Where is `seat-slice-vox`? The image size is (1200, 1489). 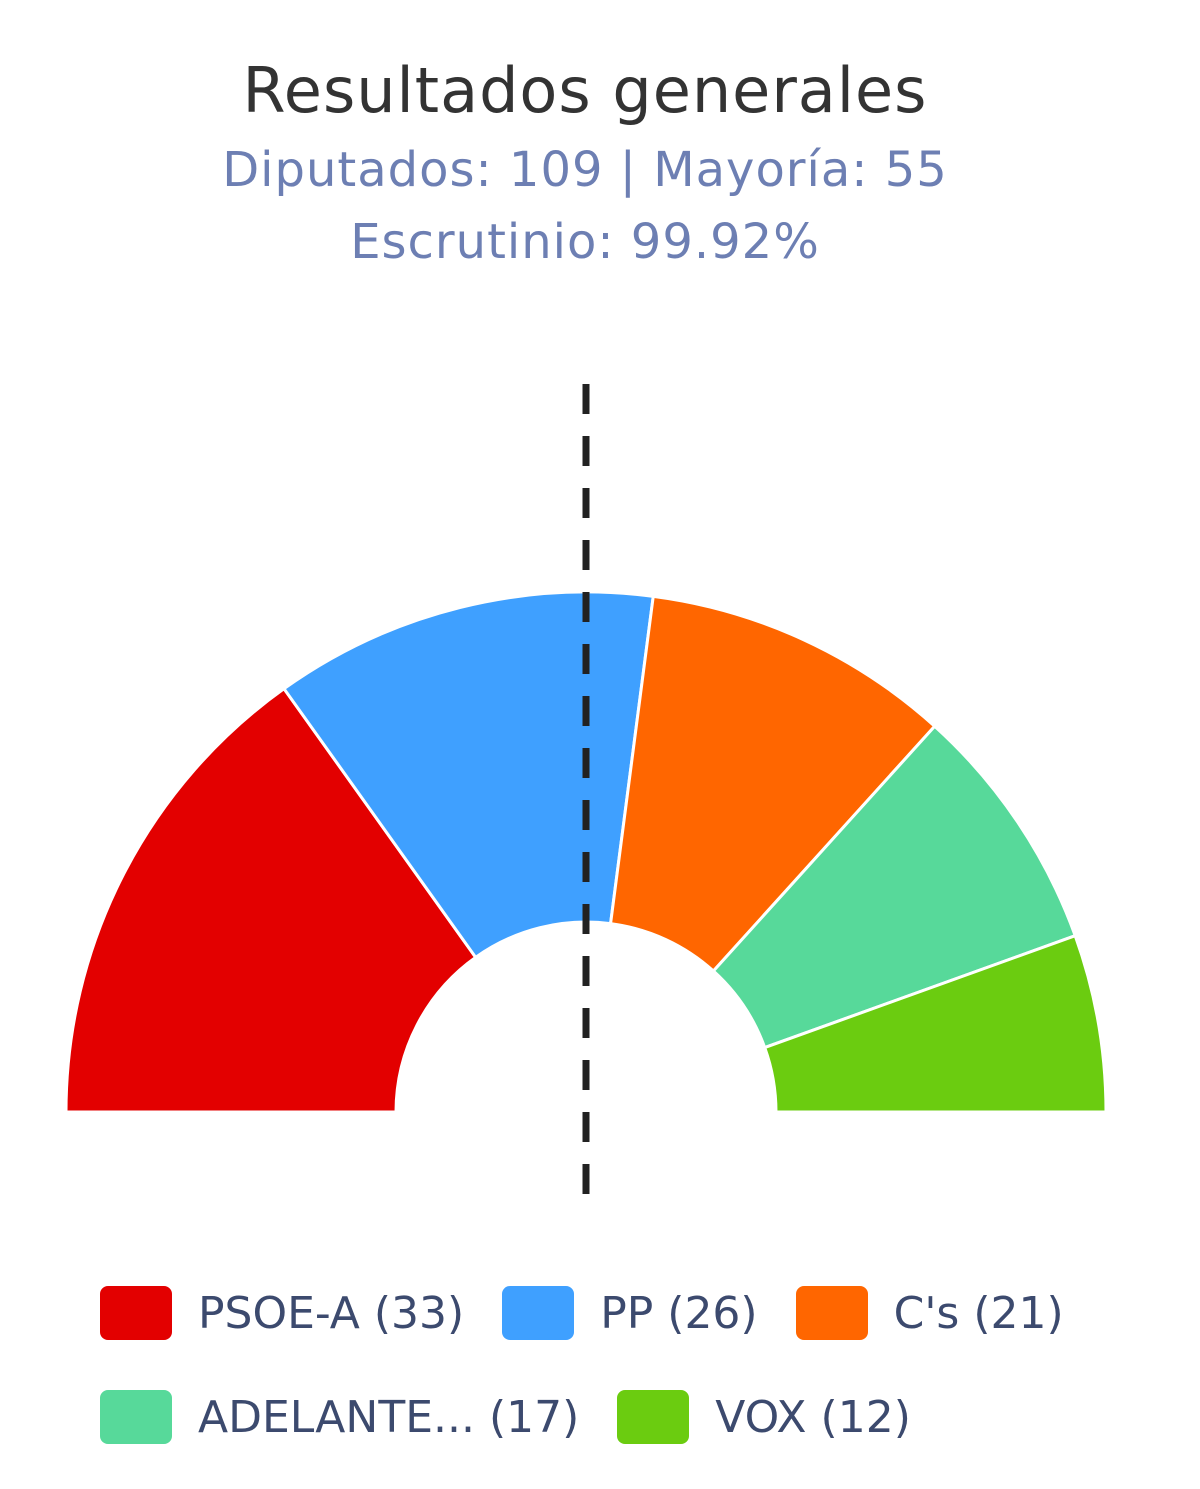 seat-slice-vox is located at coordinates (935, 1023).